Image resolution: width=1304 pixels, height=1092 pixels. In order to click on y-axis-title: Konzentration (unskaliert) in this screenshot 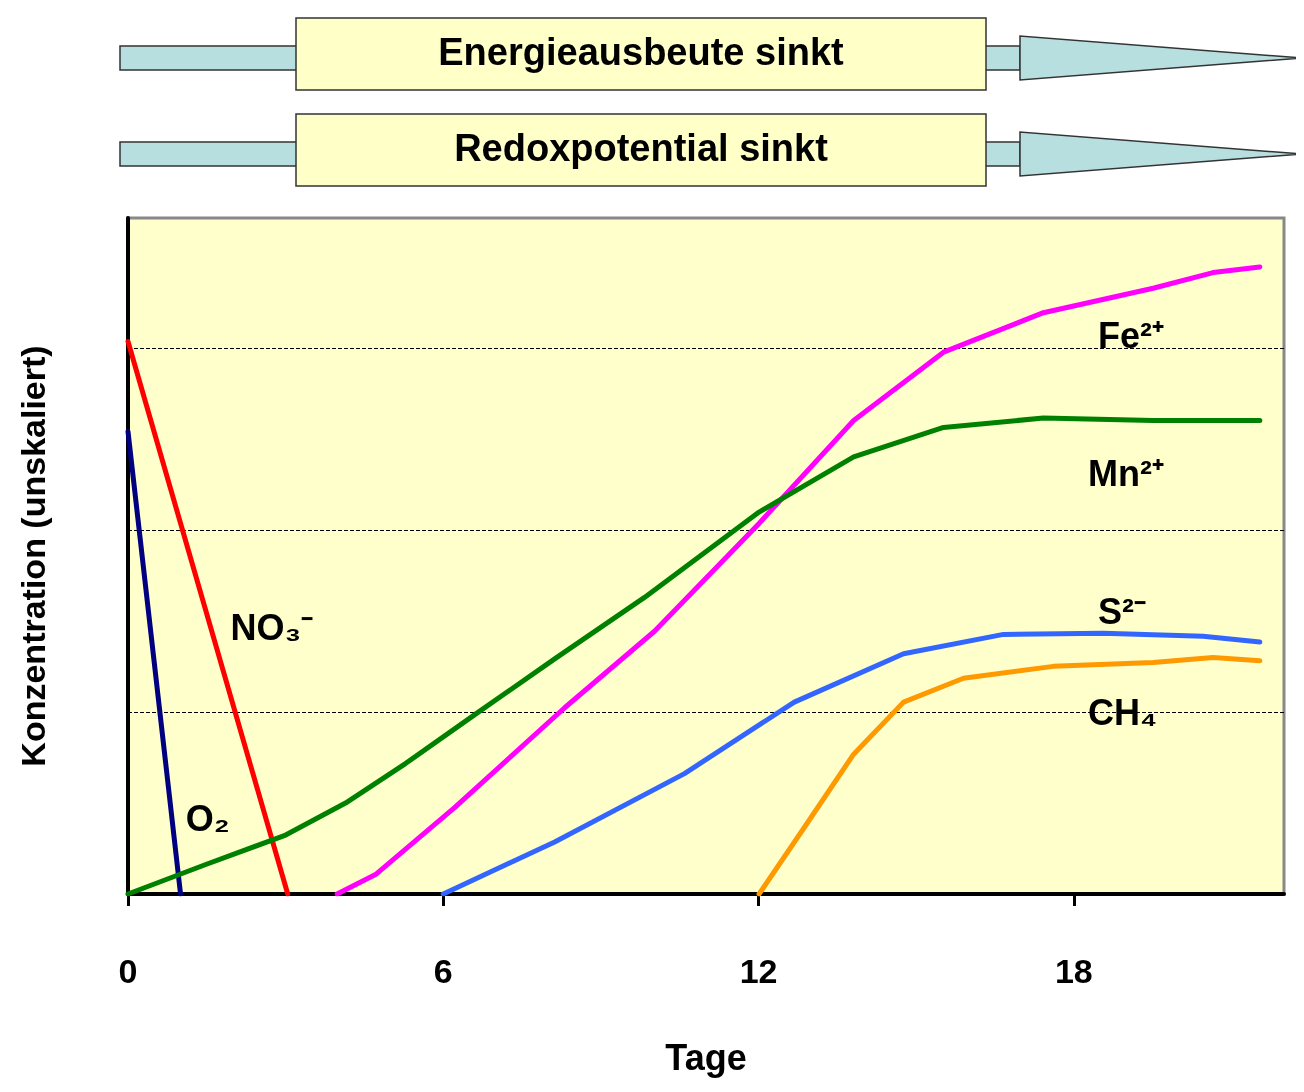, I will do `click(33, 556)`.